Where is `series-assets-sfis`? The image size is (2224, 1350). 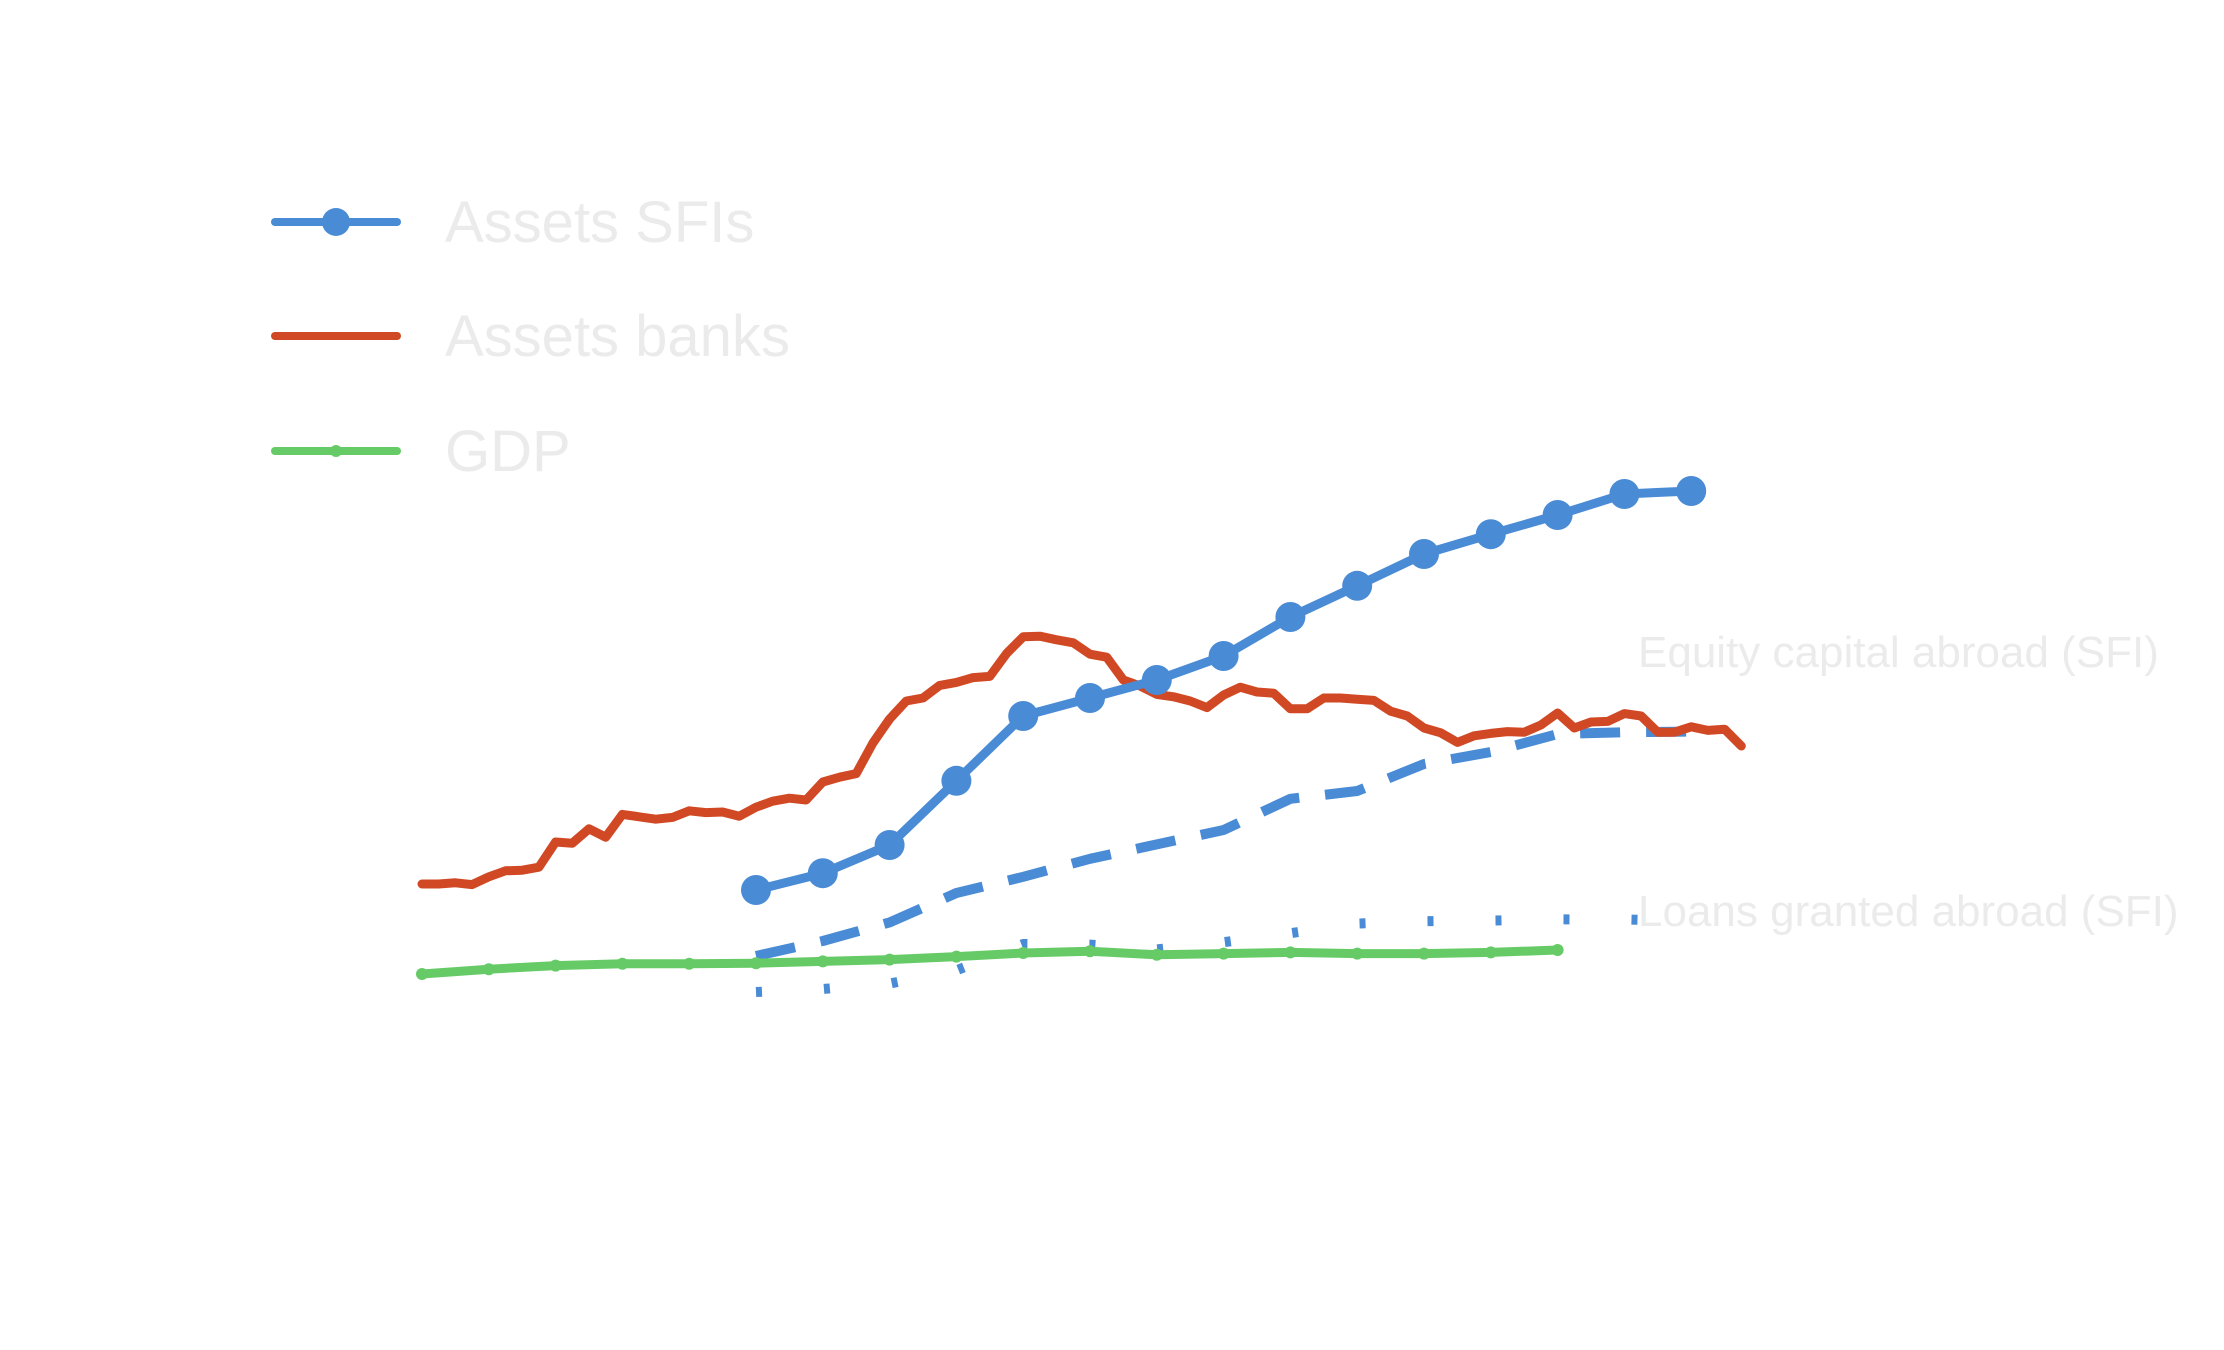
series-assets-sfis is located at coordinates (1224, 690).